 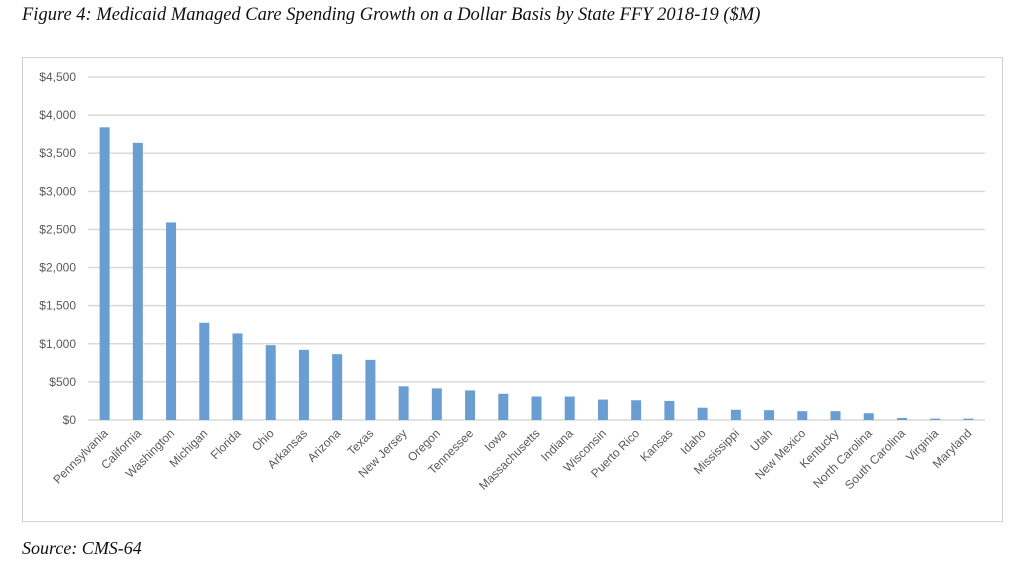 What do you see at coordinates (57, 306) in the screenshot?
I see `y-tick-label: $1,500` at bounding box center [57, 306].